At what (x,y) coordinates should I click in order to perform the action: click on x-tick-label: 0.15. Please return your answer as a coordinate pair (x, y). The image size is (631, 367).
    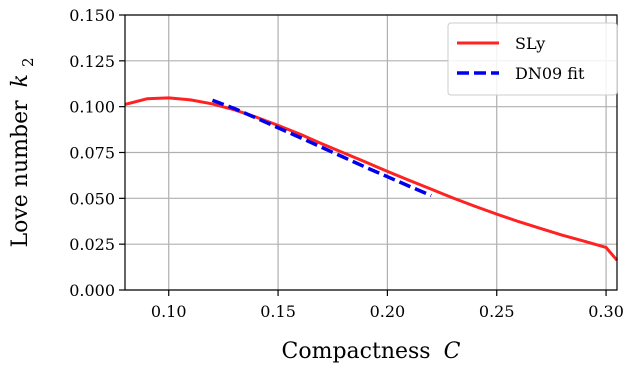
    Looking at the image, I should click on (278, 311).